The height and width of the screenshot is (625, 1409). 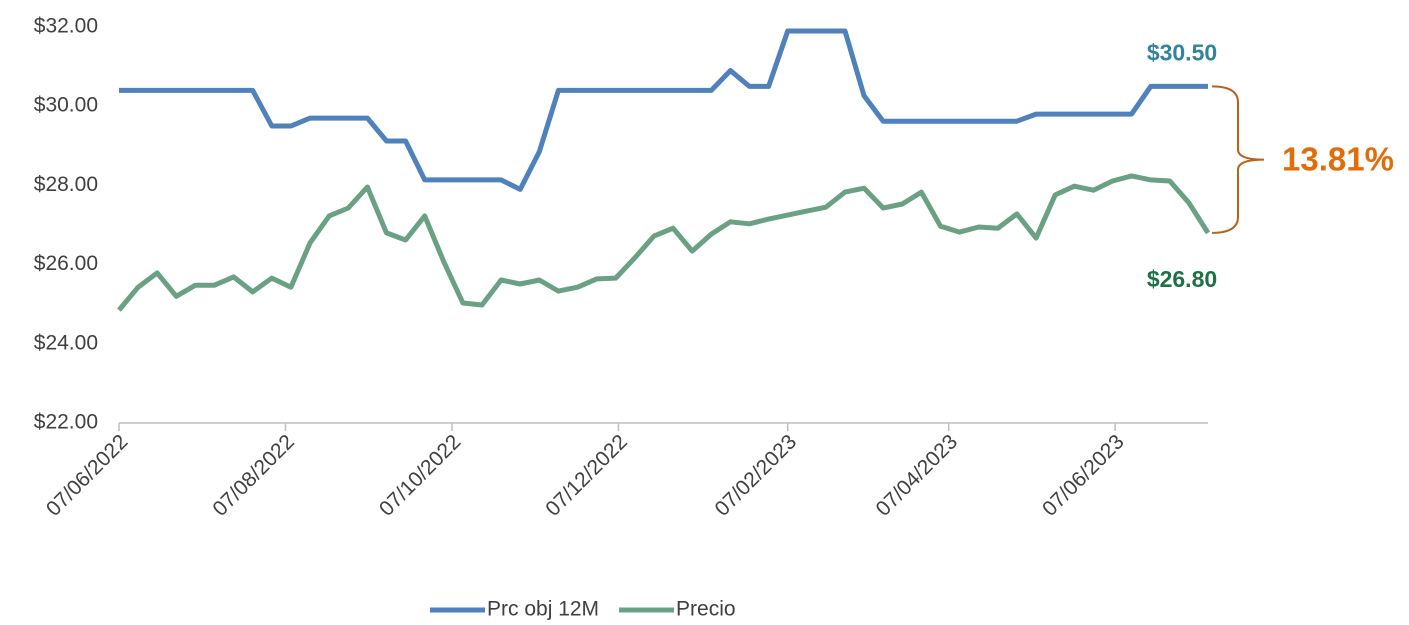 I want to click on y-tick-label: $22.00, so click(x=66, y=422).